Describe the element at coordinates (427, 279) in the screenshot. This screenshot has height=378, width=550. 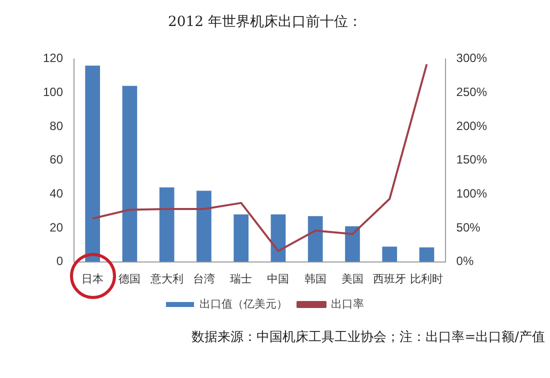
I see `x-tick-label: 比利时` at that location.